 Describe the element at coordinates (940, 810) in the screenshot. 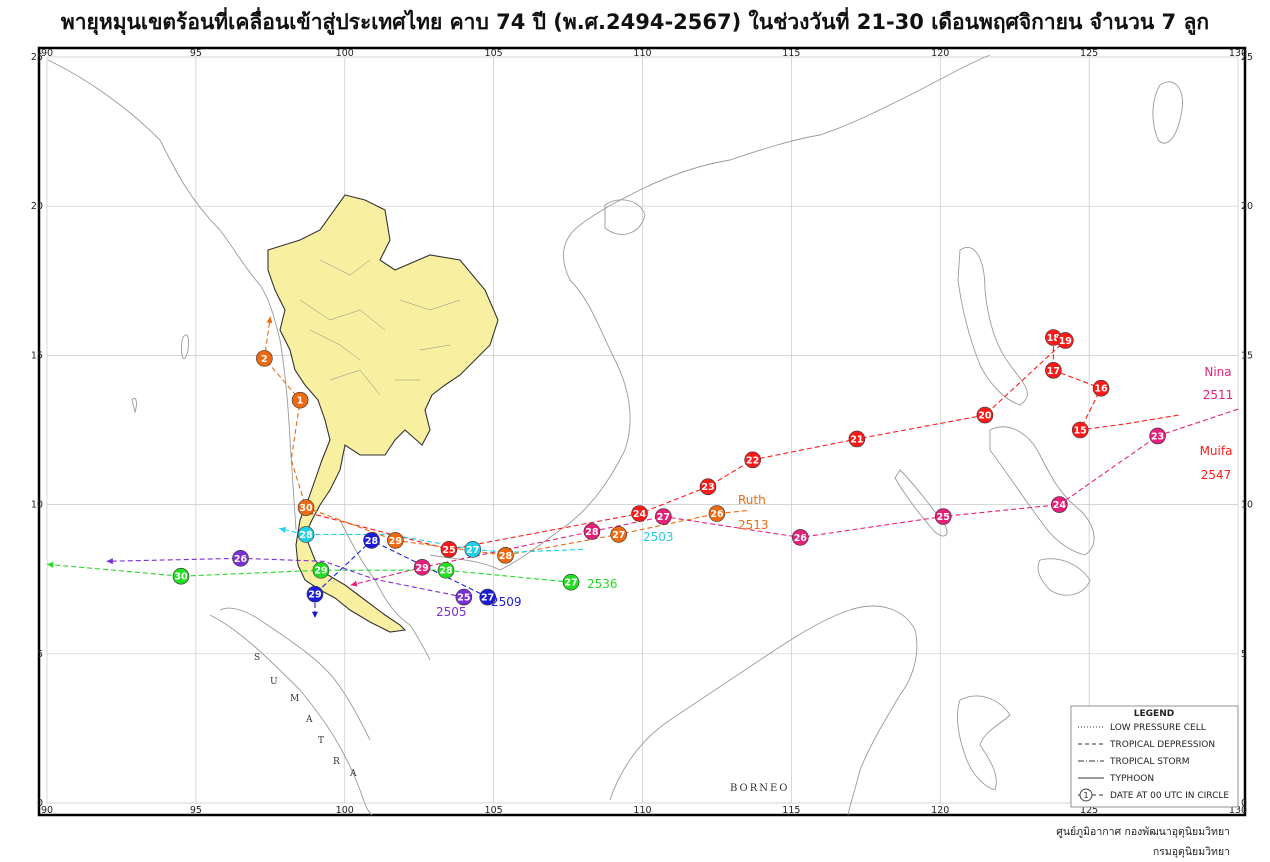

I see `lon-tick-bottom: 120` at that location.